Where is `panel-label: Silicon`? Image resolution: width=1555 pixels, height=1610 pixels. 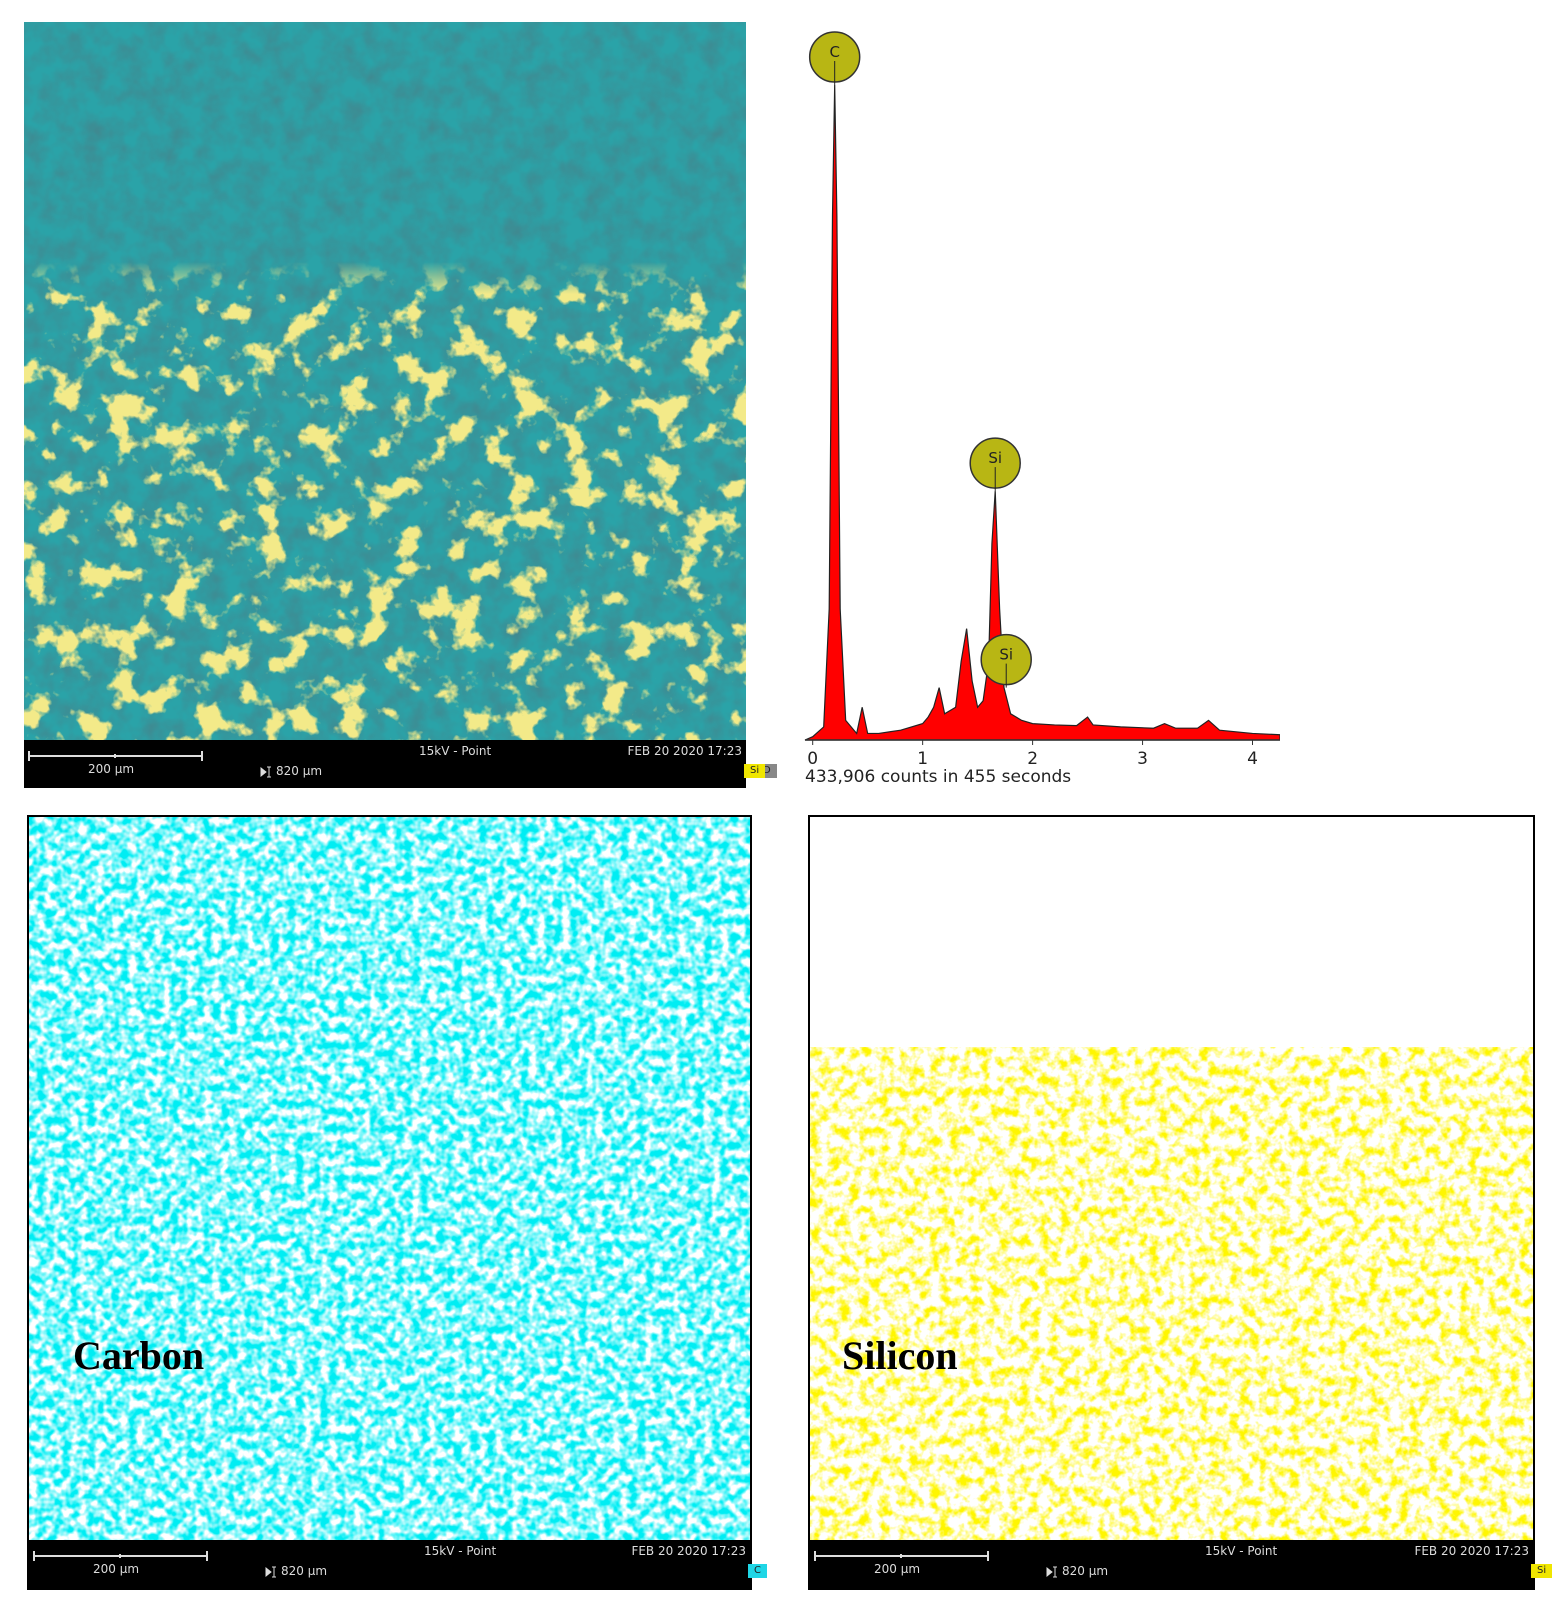
panel-label: Silicon is located at coordinates (900, 1355).